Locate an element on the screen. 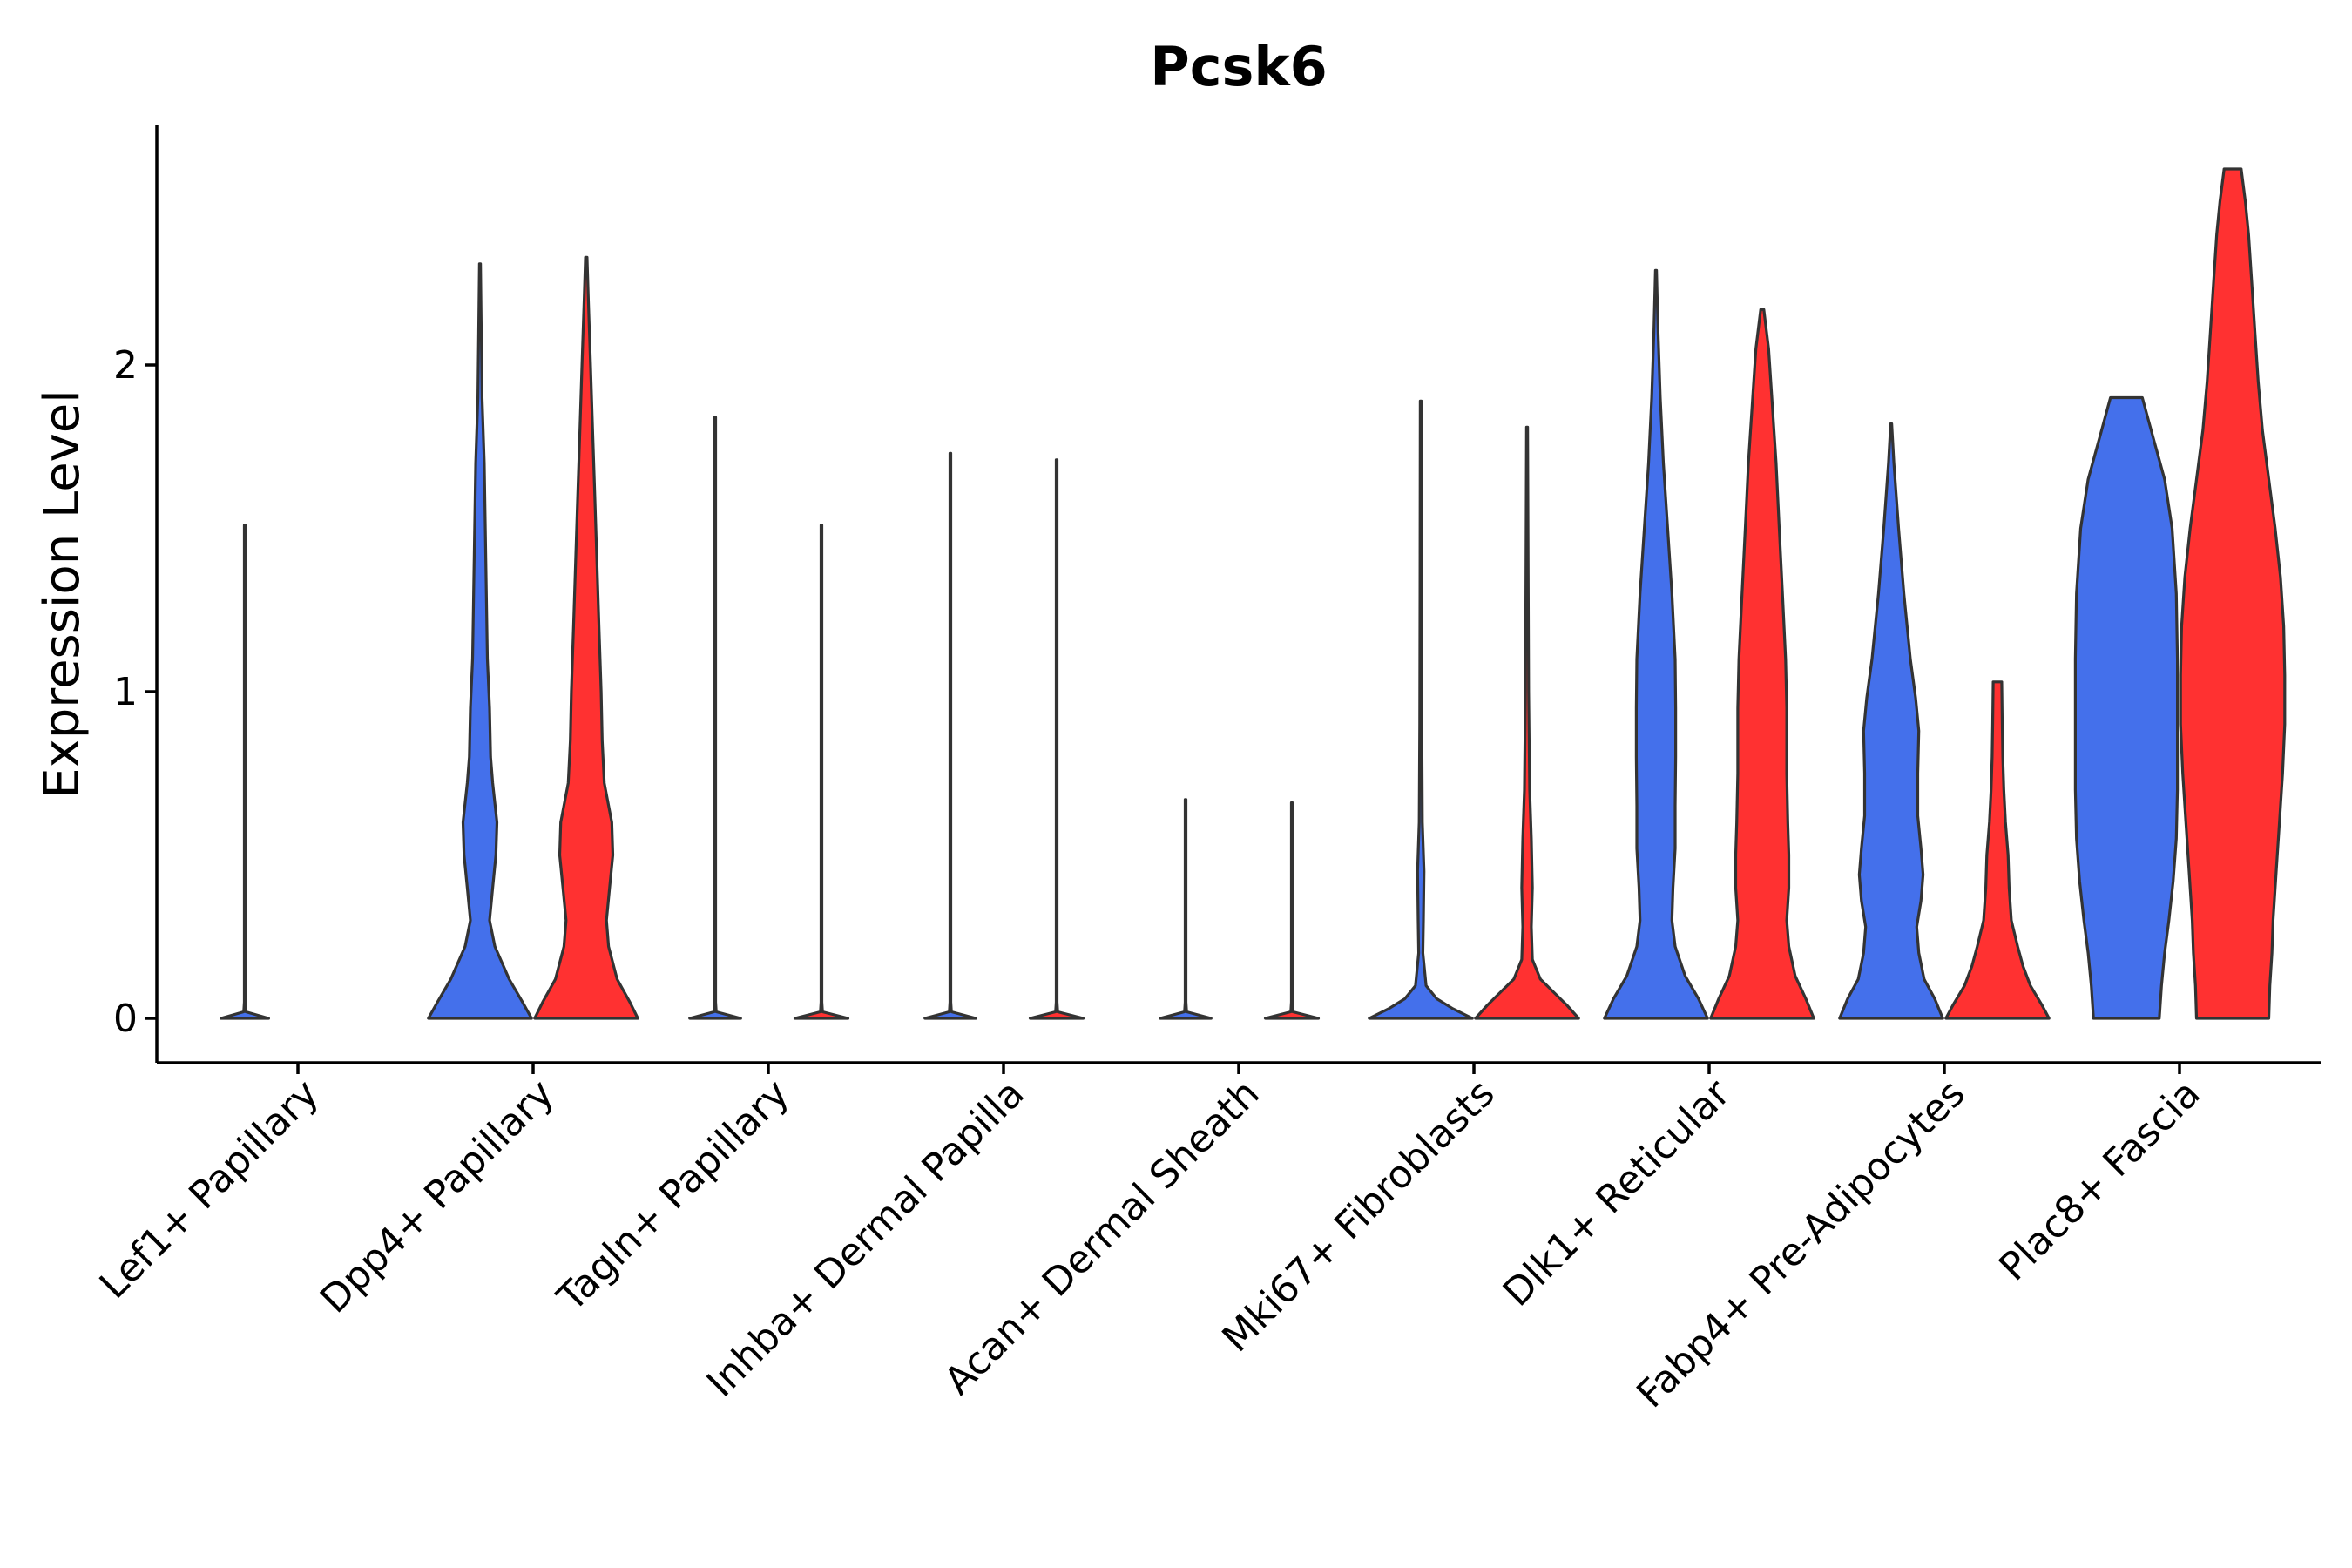 The width and height of the screenshot is (2352, 1568). x-tick-label: Tagln+ Papillary is located at coordinates (673, 1196).